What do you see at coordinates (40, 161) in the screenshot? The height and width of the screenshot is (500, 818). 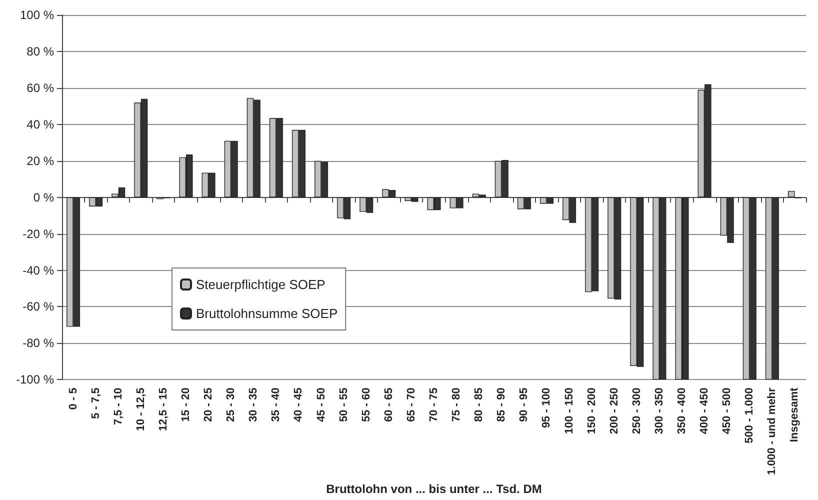 I see `y-tick-label: 20 %` at bounding box center [40, 161].